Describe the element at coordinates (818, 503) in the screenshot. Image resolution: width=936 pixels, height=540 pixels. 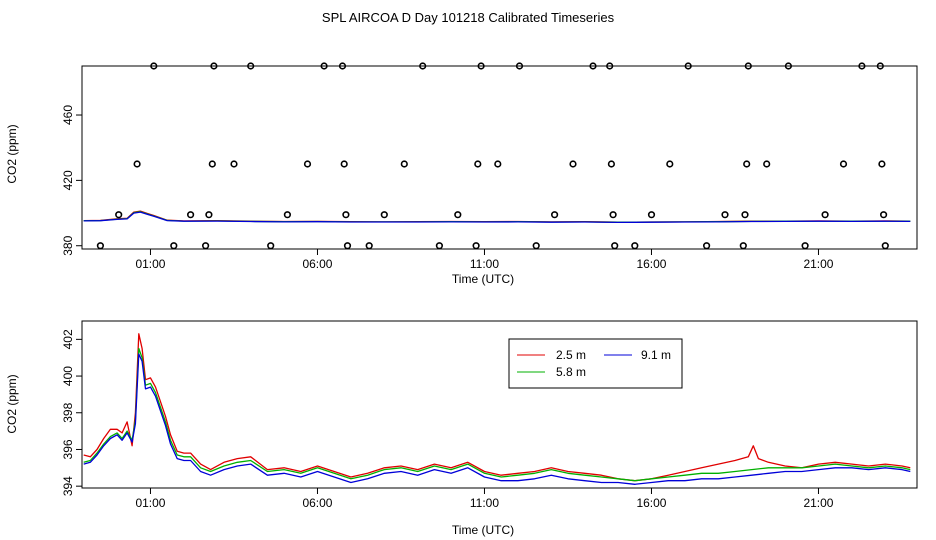
I see `bottom-x-tick-label: 21:00` at that location.